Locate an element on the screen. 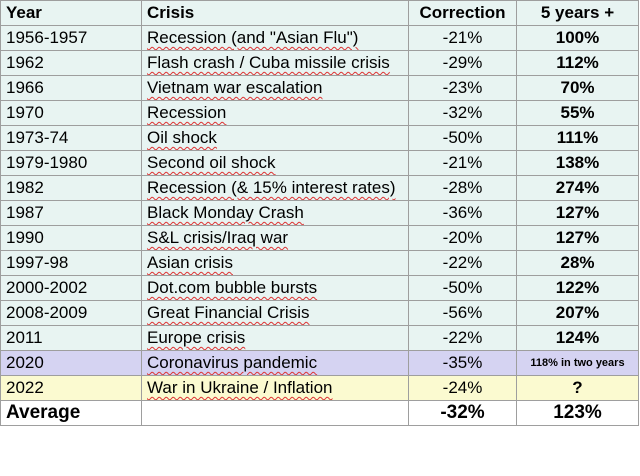 This screenshot has width=640, height=476. year-cell: 1990 is located at coordinates (71, 238).